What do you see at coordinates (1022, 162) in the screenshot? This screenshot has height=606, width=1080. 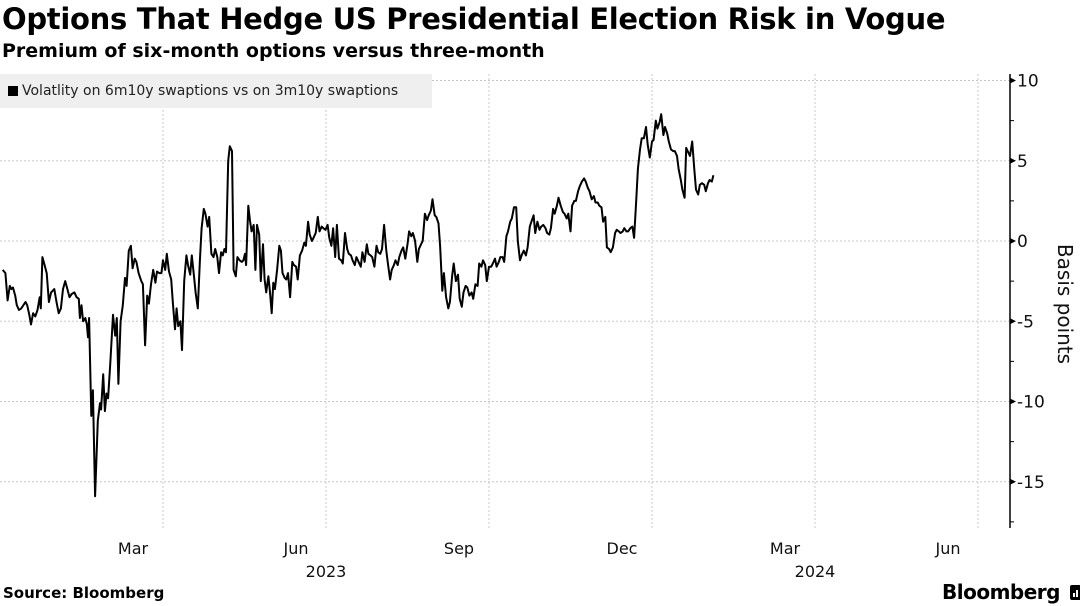 I see `y-tick-label: 5` at bounding box center [1022, 162].